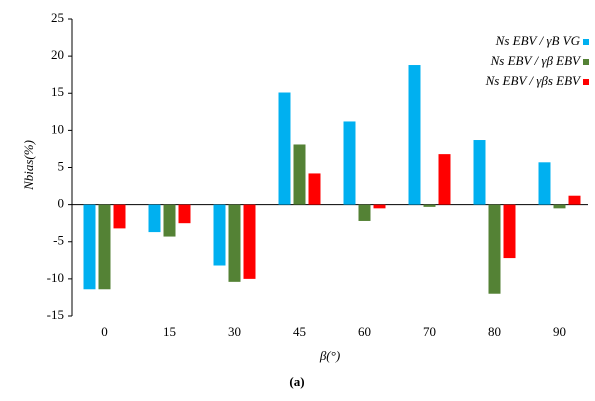 The height and width of the screenshot is (401, 595). I want to click on x-tick-label: 0, so click(104, 331).